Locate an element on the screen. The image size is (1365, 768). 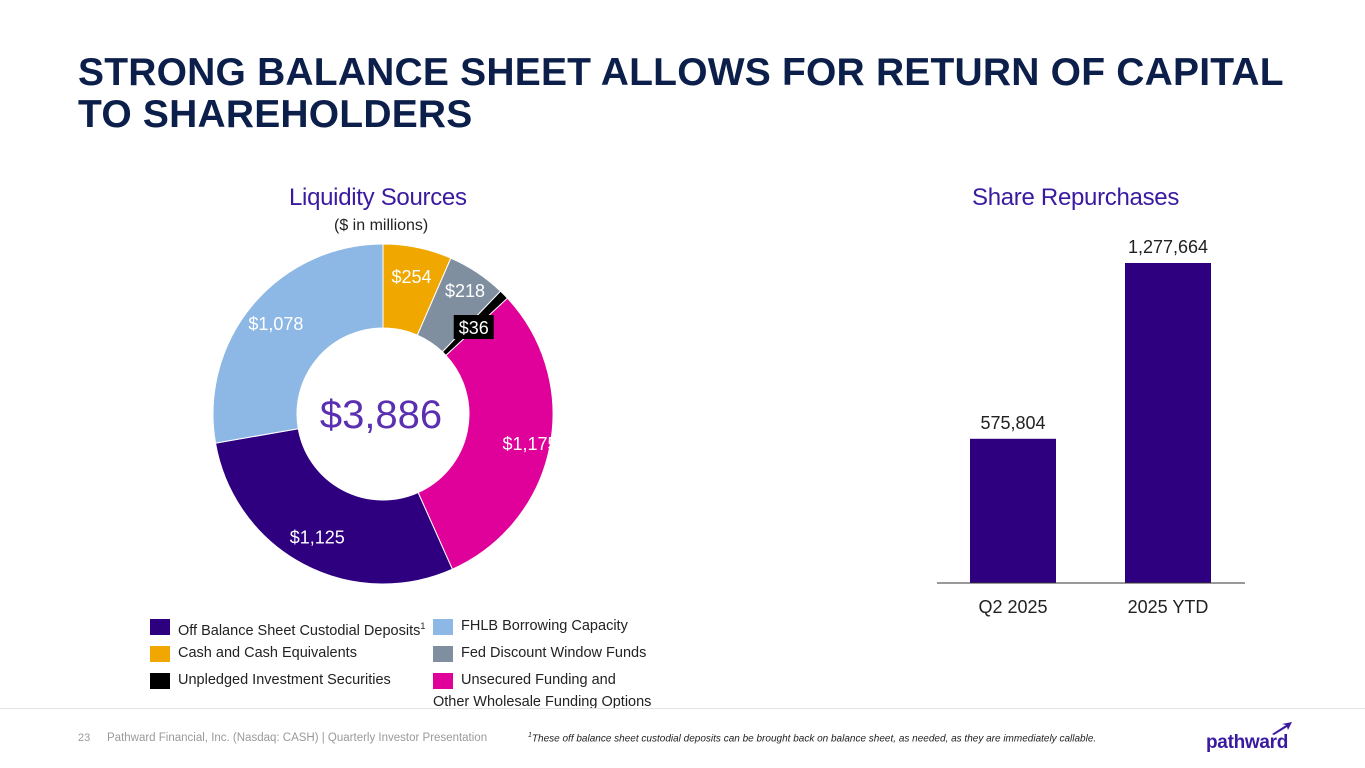
donut-slice-label: $36 is located at coordinates (474, 328).